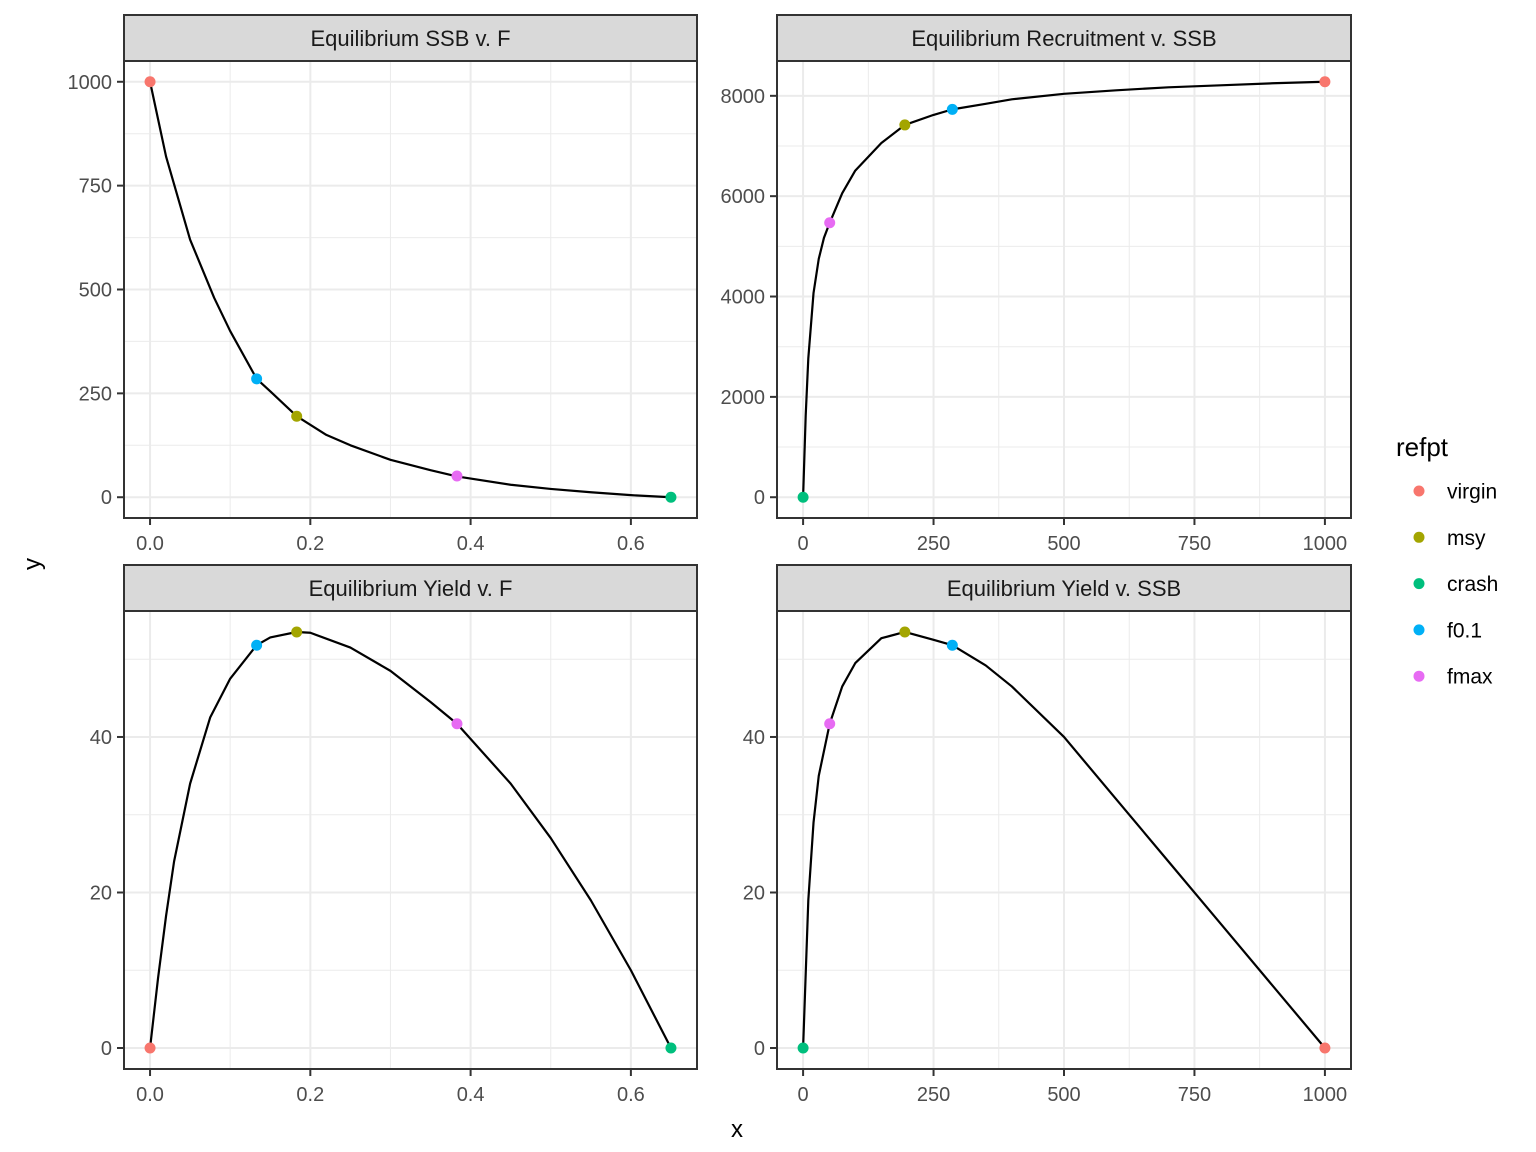 The width and height of the screenshot is (1536, 1152). I want to click on legend-item-crash: crash, so click(1455, 584).